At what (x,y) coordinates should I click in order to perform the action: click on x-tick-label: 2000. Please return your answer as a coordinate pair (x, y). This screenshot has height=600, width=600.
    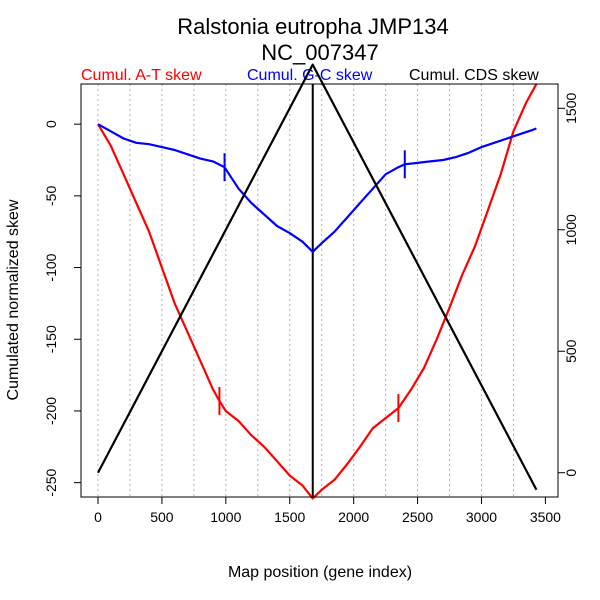
    Looking at the image, I should click on (353, 517).